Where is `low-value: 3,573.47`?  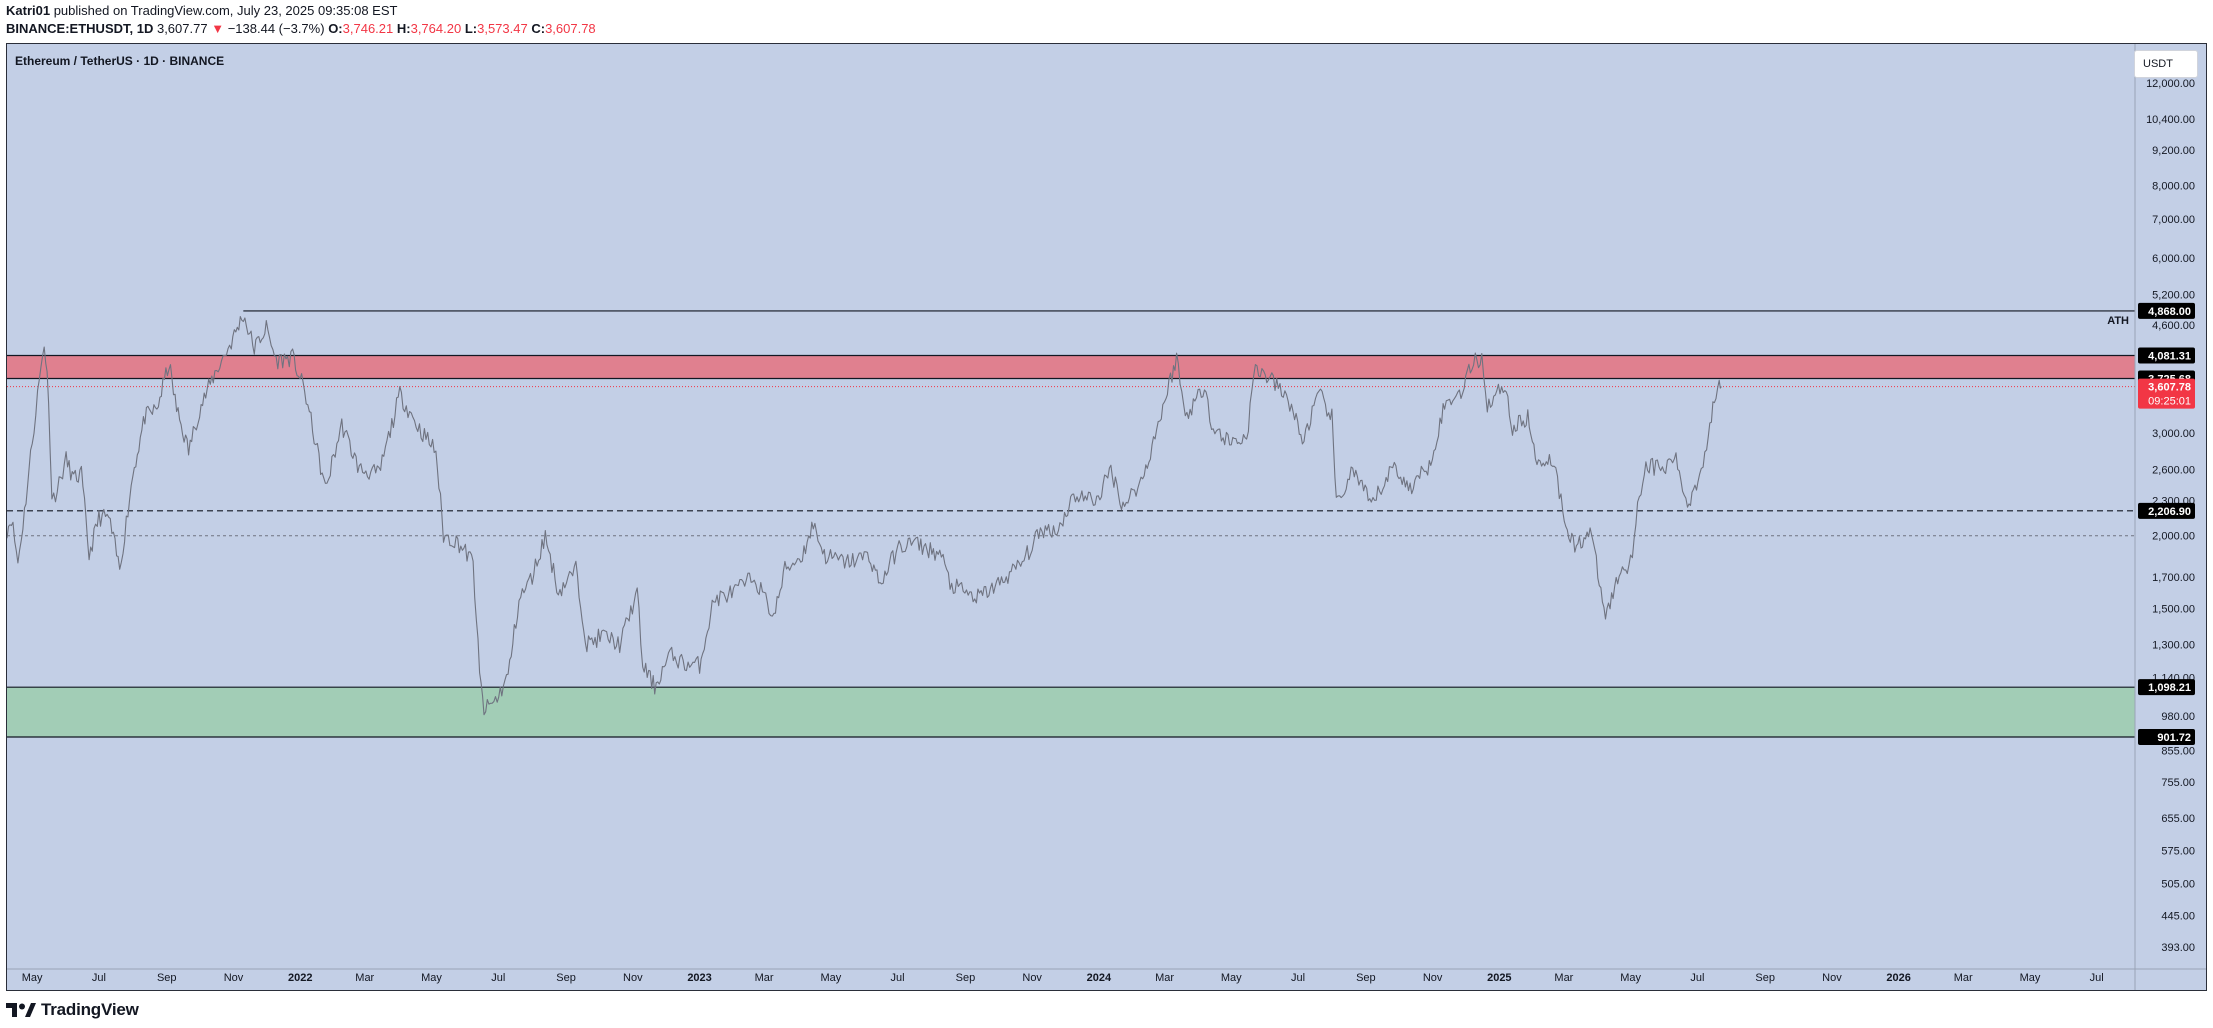 low-value: 3,573.47 is located at coordinates (502, 28).